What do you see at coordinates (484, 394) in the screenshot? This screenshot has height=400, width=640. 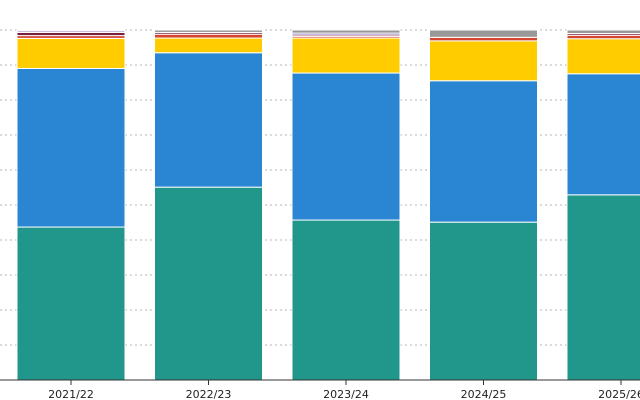 I see `x-tick-label-3: 2024/25` at bounding box center [484, 394].